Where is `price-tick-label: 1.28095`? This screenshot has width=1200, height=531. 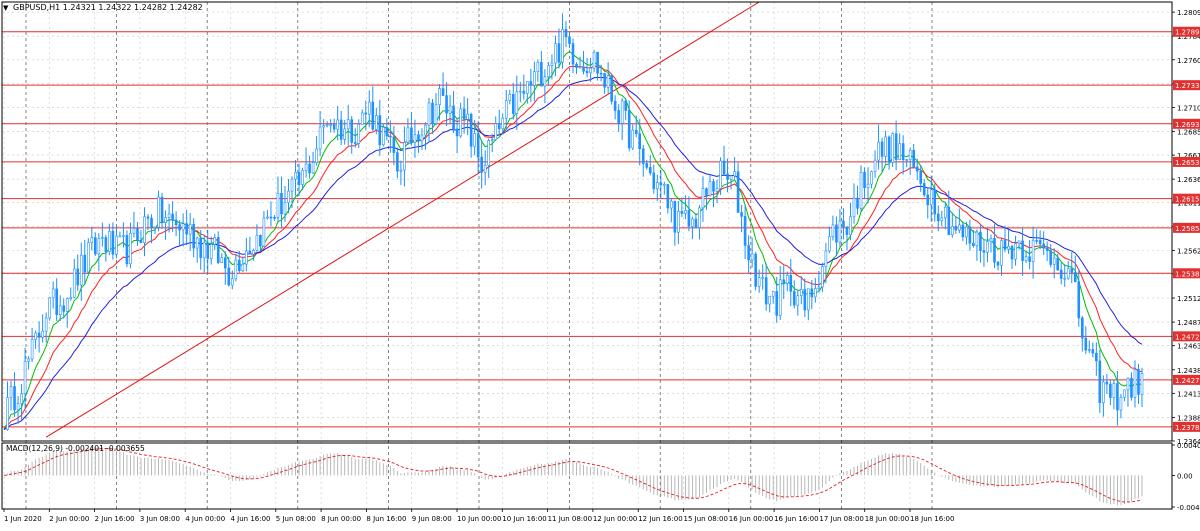 price-tick-label: 1.28095 is located at coordinates (1188, 13).